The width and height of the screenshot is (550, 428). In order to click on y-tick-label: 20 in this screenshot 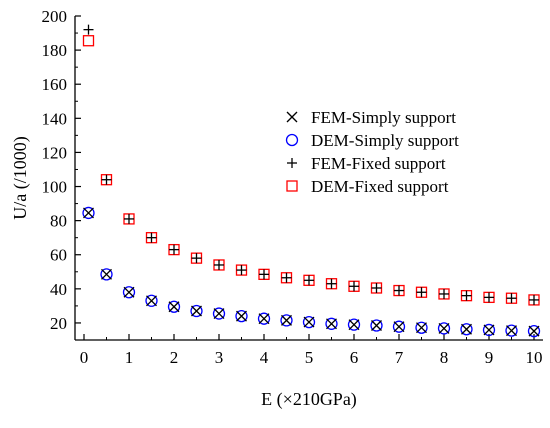, I will do `click(58, 323)`.